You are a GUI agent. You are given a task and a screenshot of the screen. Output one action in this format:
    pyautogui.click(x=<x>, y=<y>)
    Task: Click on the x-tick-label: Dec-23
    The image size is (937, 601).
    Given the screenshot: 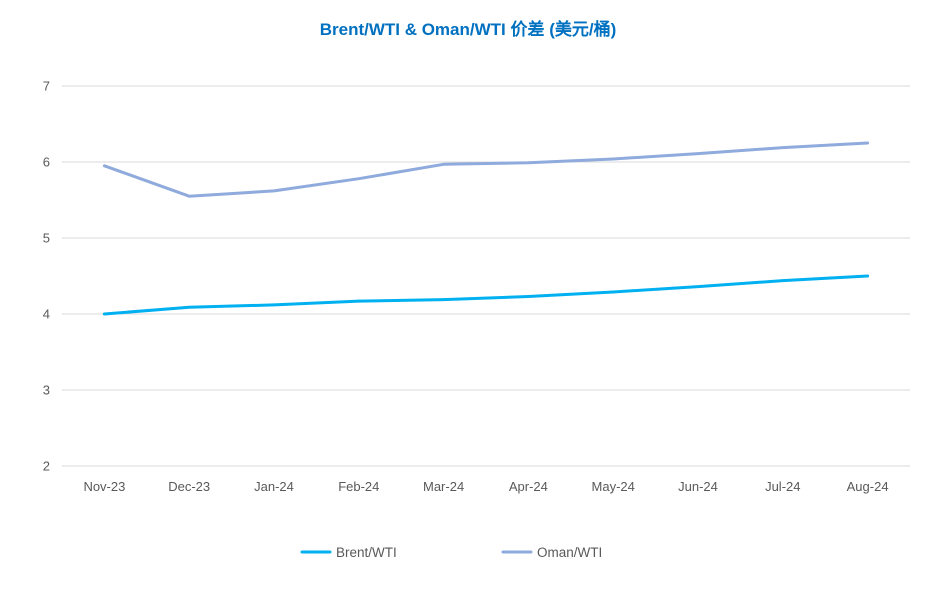 What is the action you would take?
    pyautogui.click(x=189, y=486)
    